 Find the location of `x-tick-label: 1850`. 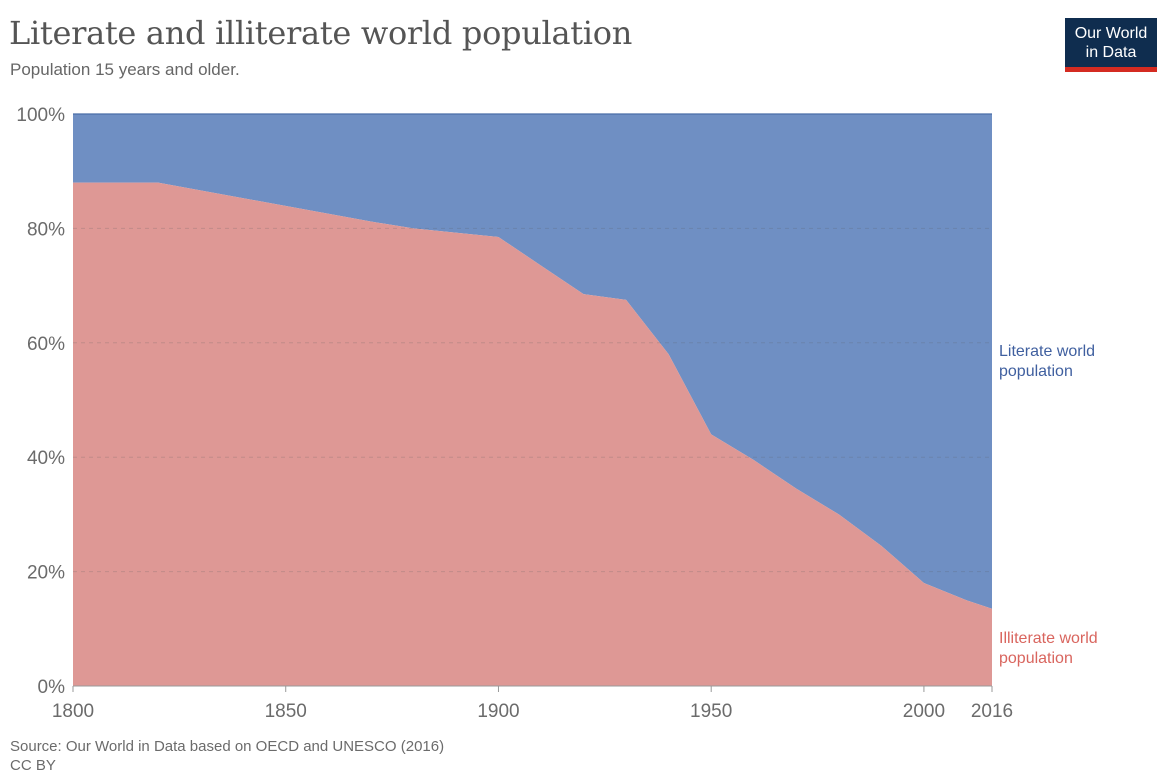

x-tick-label: 1850 is located at coordinates (286, 711).